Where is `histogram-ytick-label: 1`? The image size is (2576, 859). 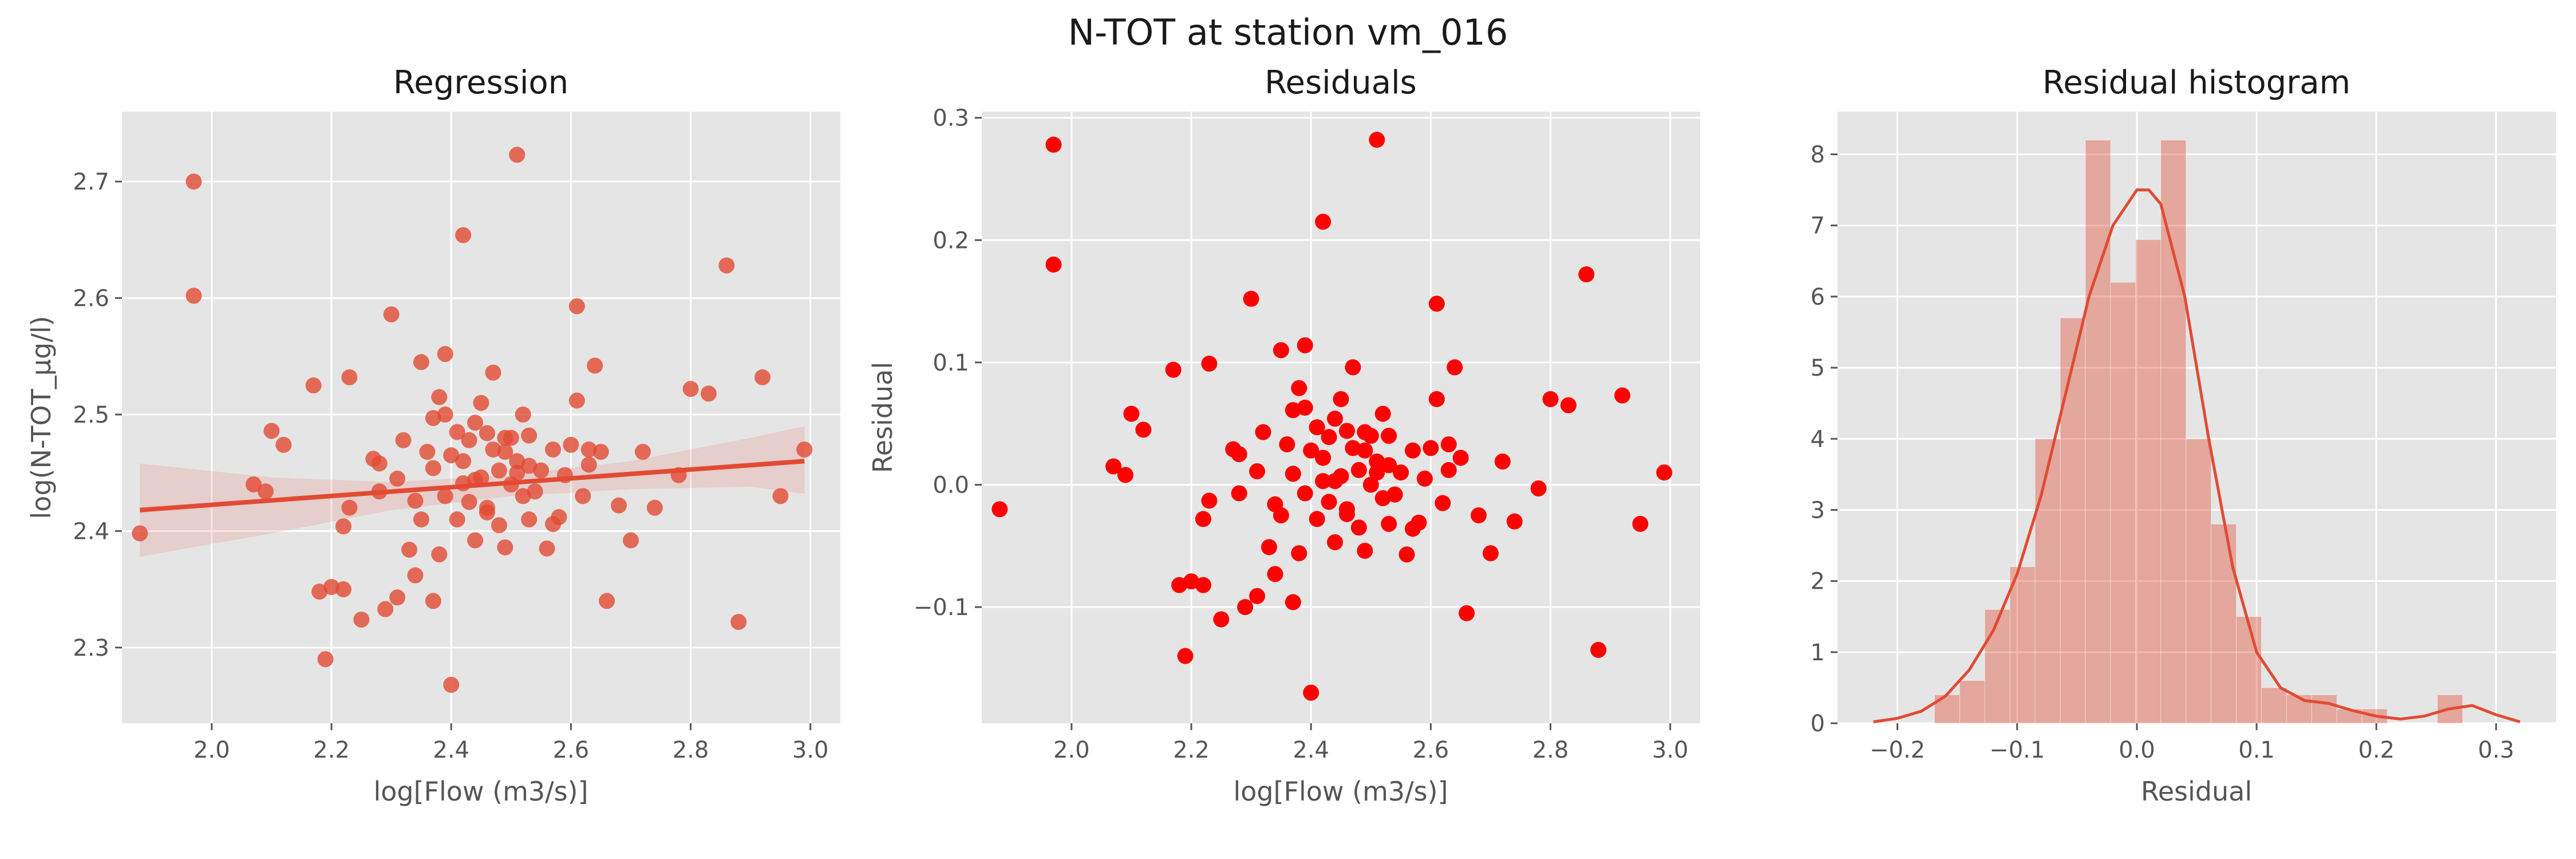
histogram-ytick-label: 1 is located at coordinates (1818, 653).